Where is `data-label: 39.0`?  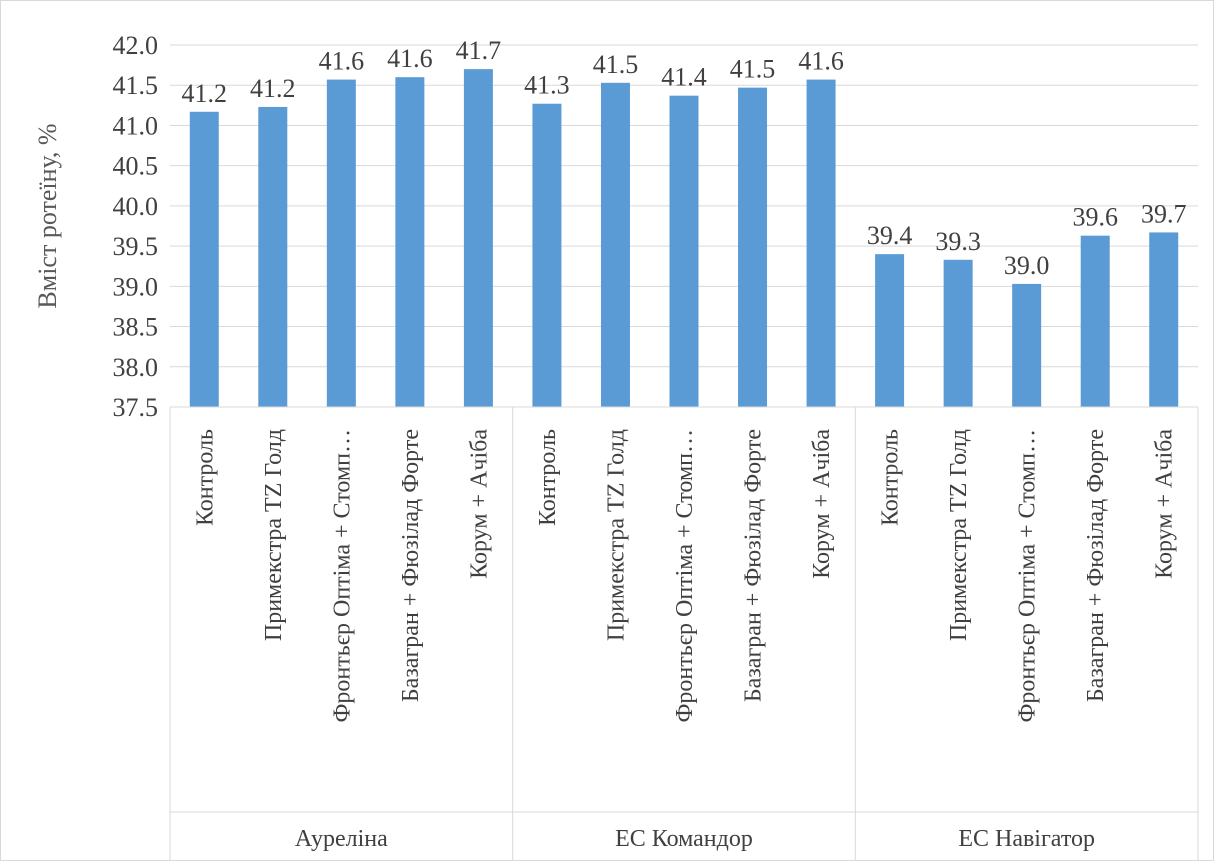 data-label: 39.0 is located at coordinates (1027, 265).